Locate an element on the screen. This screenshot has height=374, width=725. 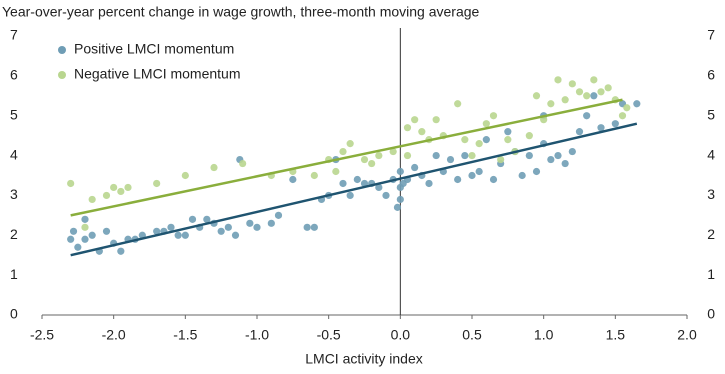
y-tick-label: 7 is located at coordinates (14, 35).